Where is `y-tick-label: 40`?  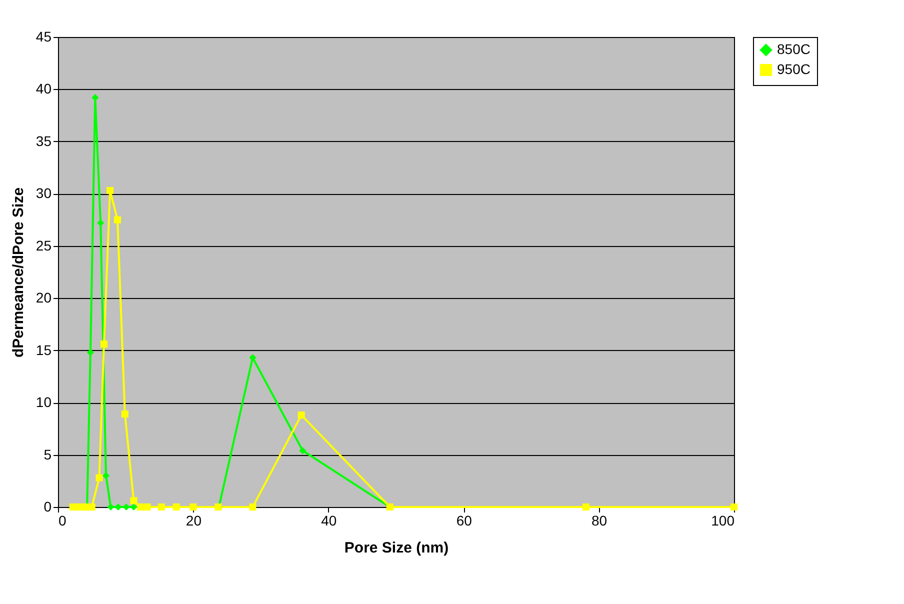 y-tick-label: 40 is located at coordinates (44, 88).